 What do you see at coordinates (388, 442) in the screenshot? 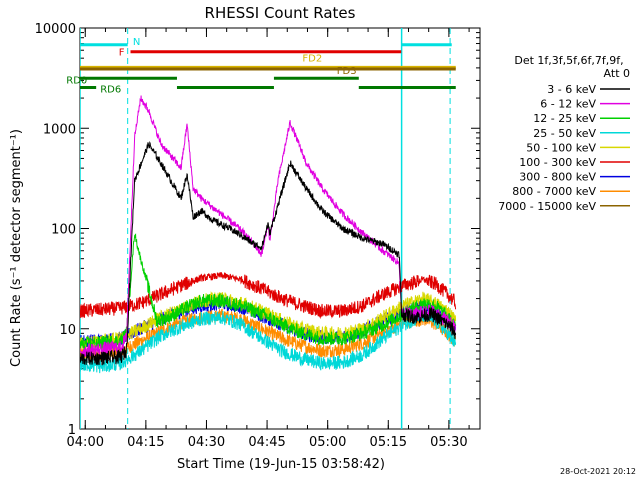
I see `x-tick-label: 05:15` at bounding box center [388, 442].